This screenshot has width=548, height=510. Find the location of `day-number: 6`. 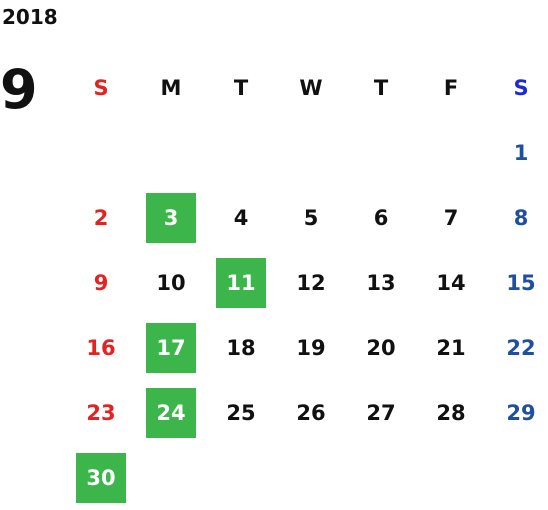

day-number: 6 is located at coordinates (381, 217).